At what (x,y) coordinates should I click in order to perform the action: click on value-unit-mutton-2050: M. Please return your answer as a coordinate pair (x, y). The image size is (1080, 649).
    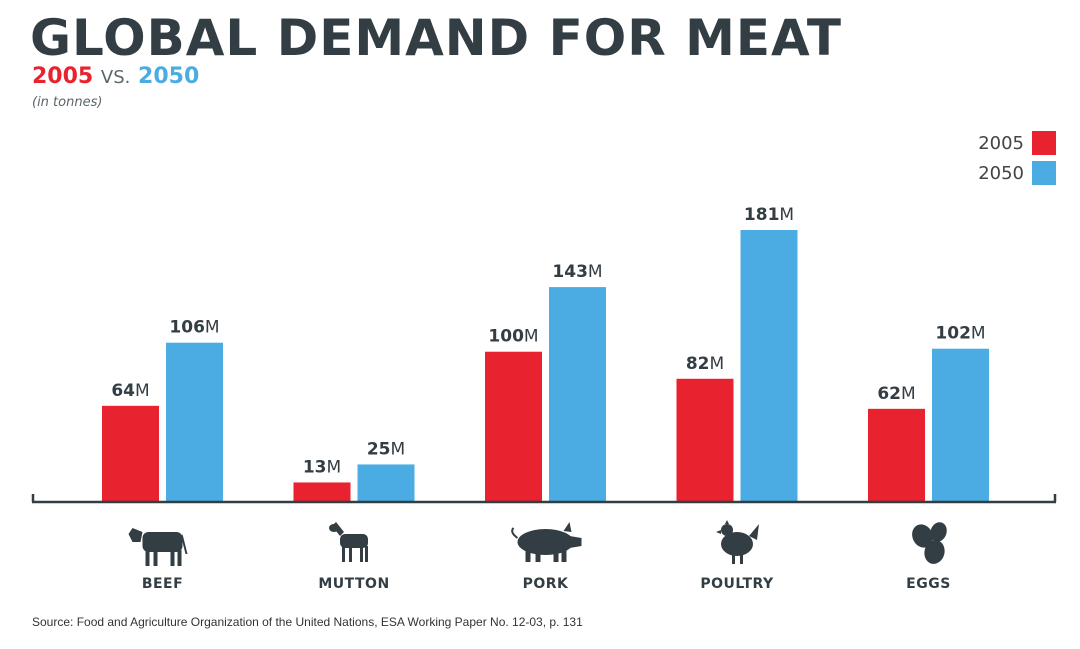
    Looking at the image, I should click on (398, 449).